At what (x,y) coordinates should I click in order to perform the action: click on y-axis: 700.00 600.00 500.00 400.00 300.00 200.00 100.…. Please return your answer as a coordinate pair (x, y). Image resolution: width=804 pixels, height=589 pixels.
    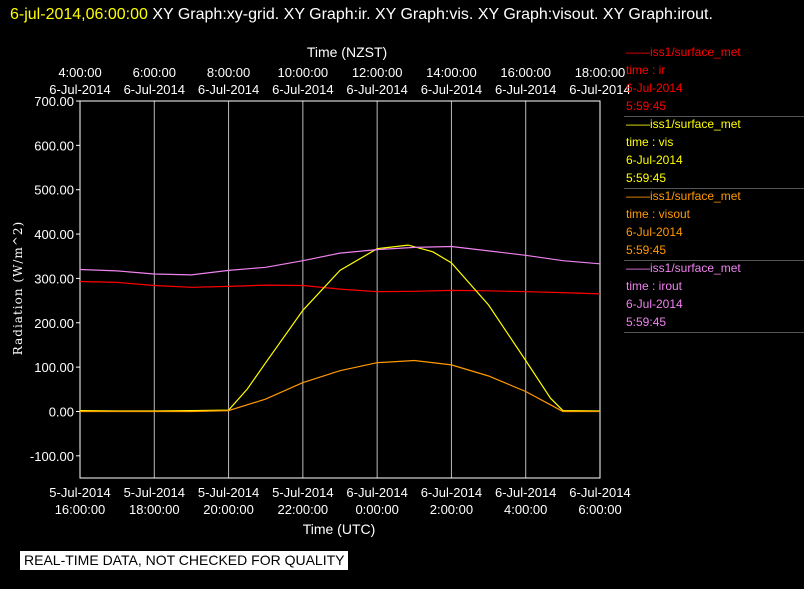
    Looking at the image, I should click on (55, 279).